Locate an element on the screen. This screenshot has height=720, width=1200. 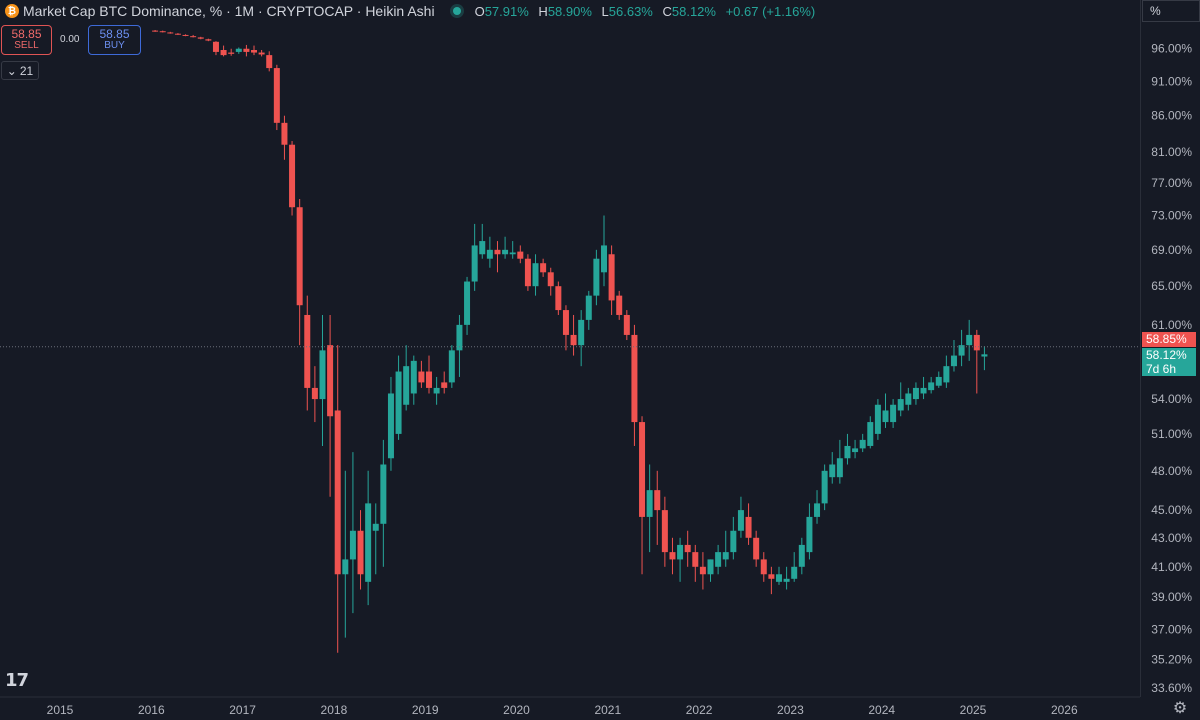
price-tick-label: 45.00% is located at coordinates (1171, 510).